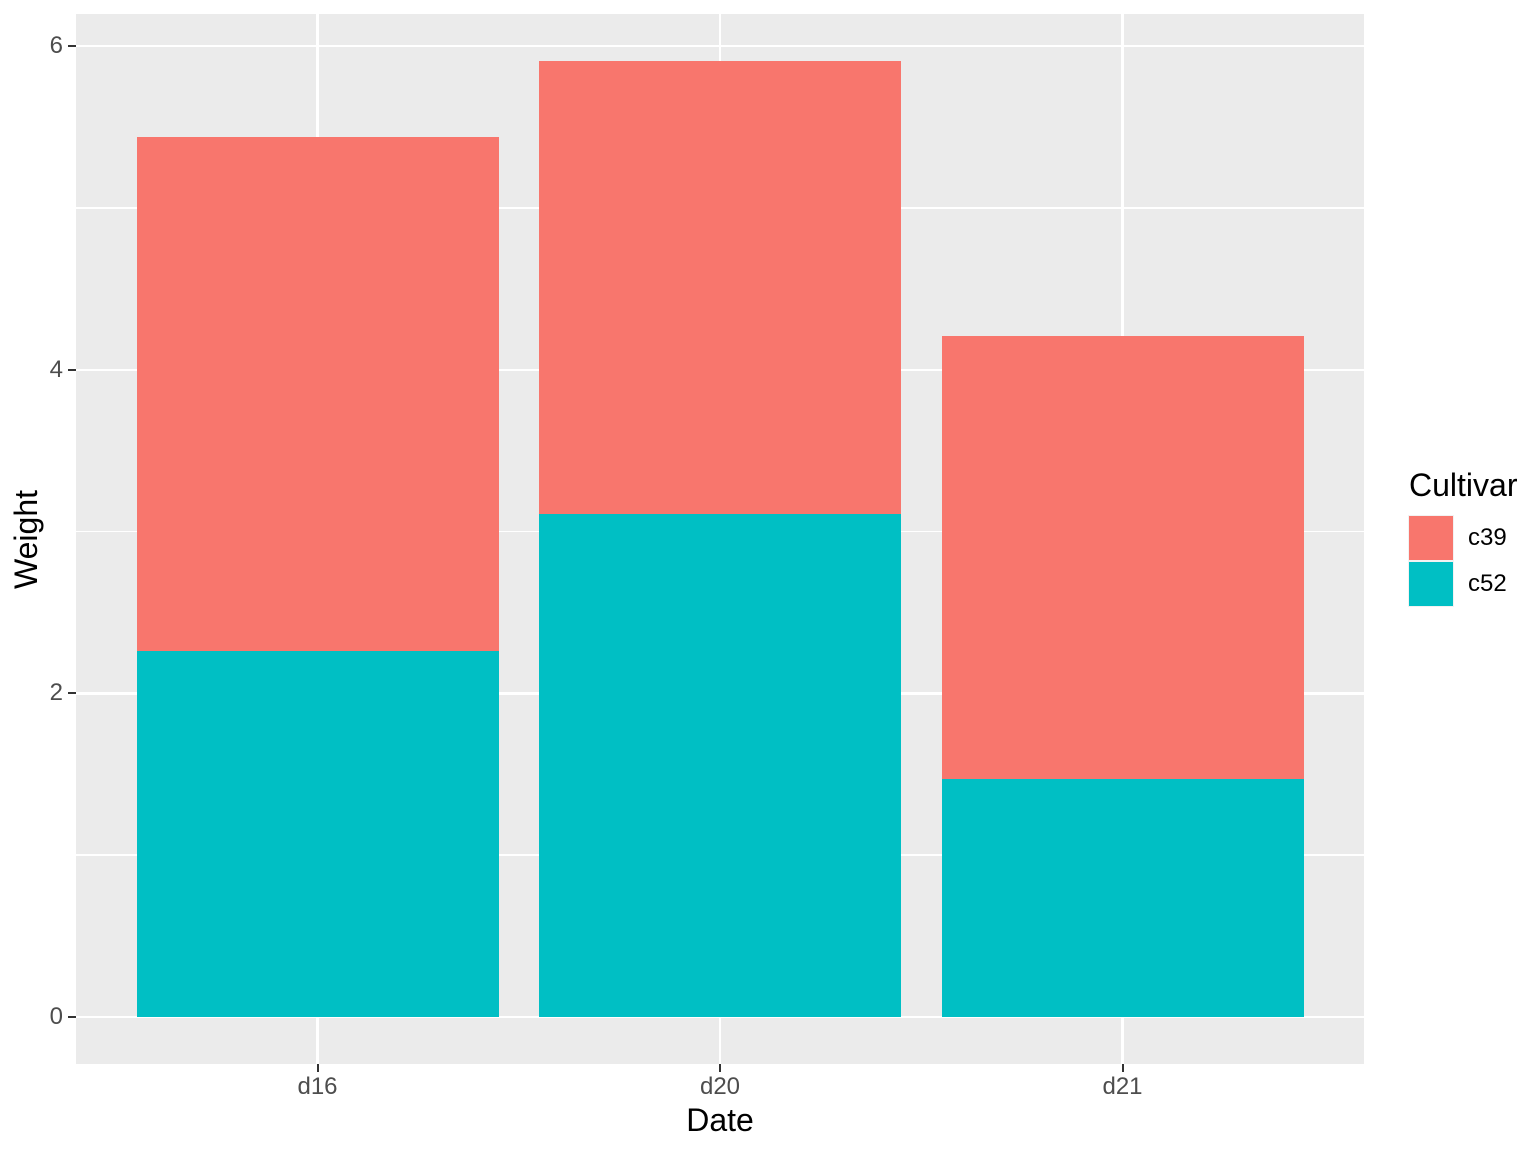  Describe the element at coordinates (1487, 583) in the screenshot. I see `legend-label: c52` at that location.